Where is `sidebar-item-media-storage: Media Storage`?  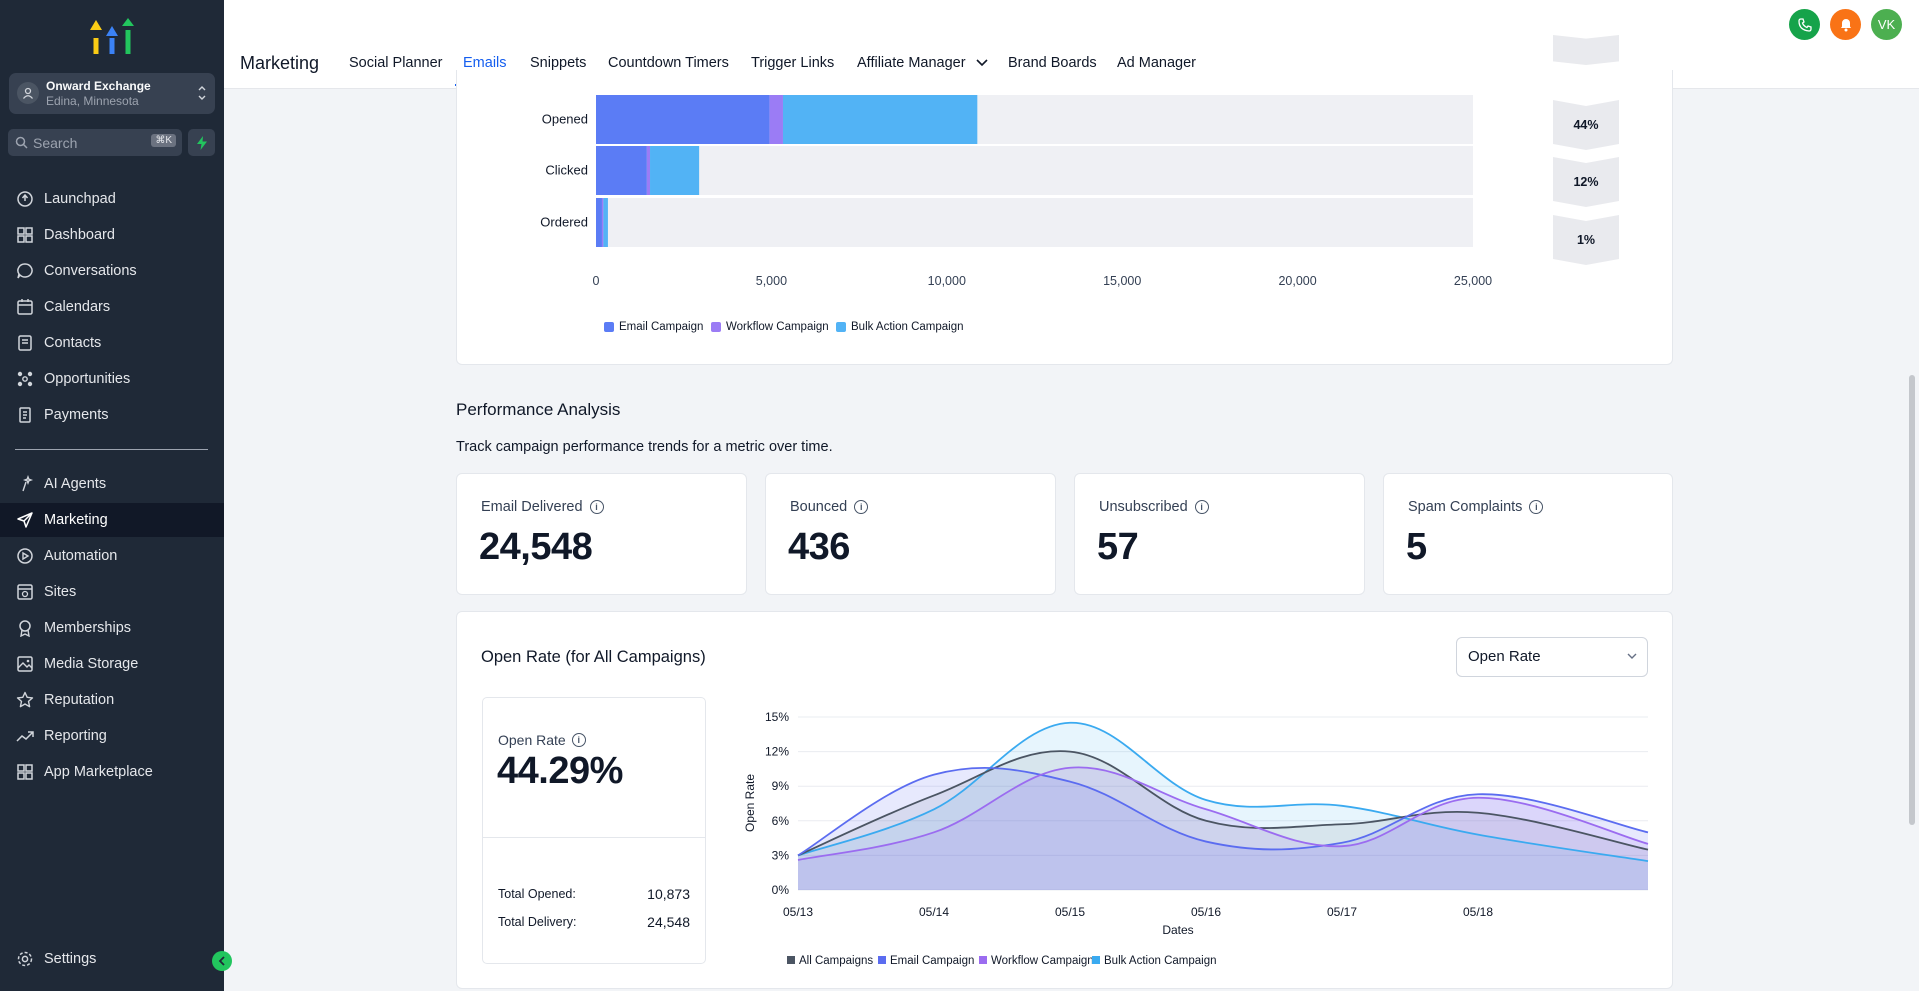
sidebar-item-media-storage: Media Storage is located at coordinates (112, 664).